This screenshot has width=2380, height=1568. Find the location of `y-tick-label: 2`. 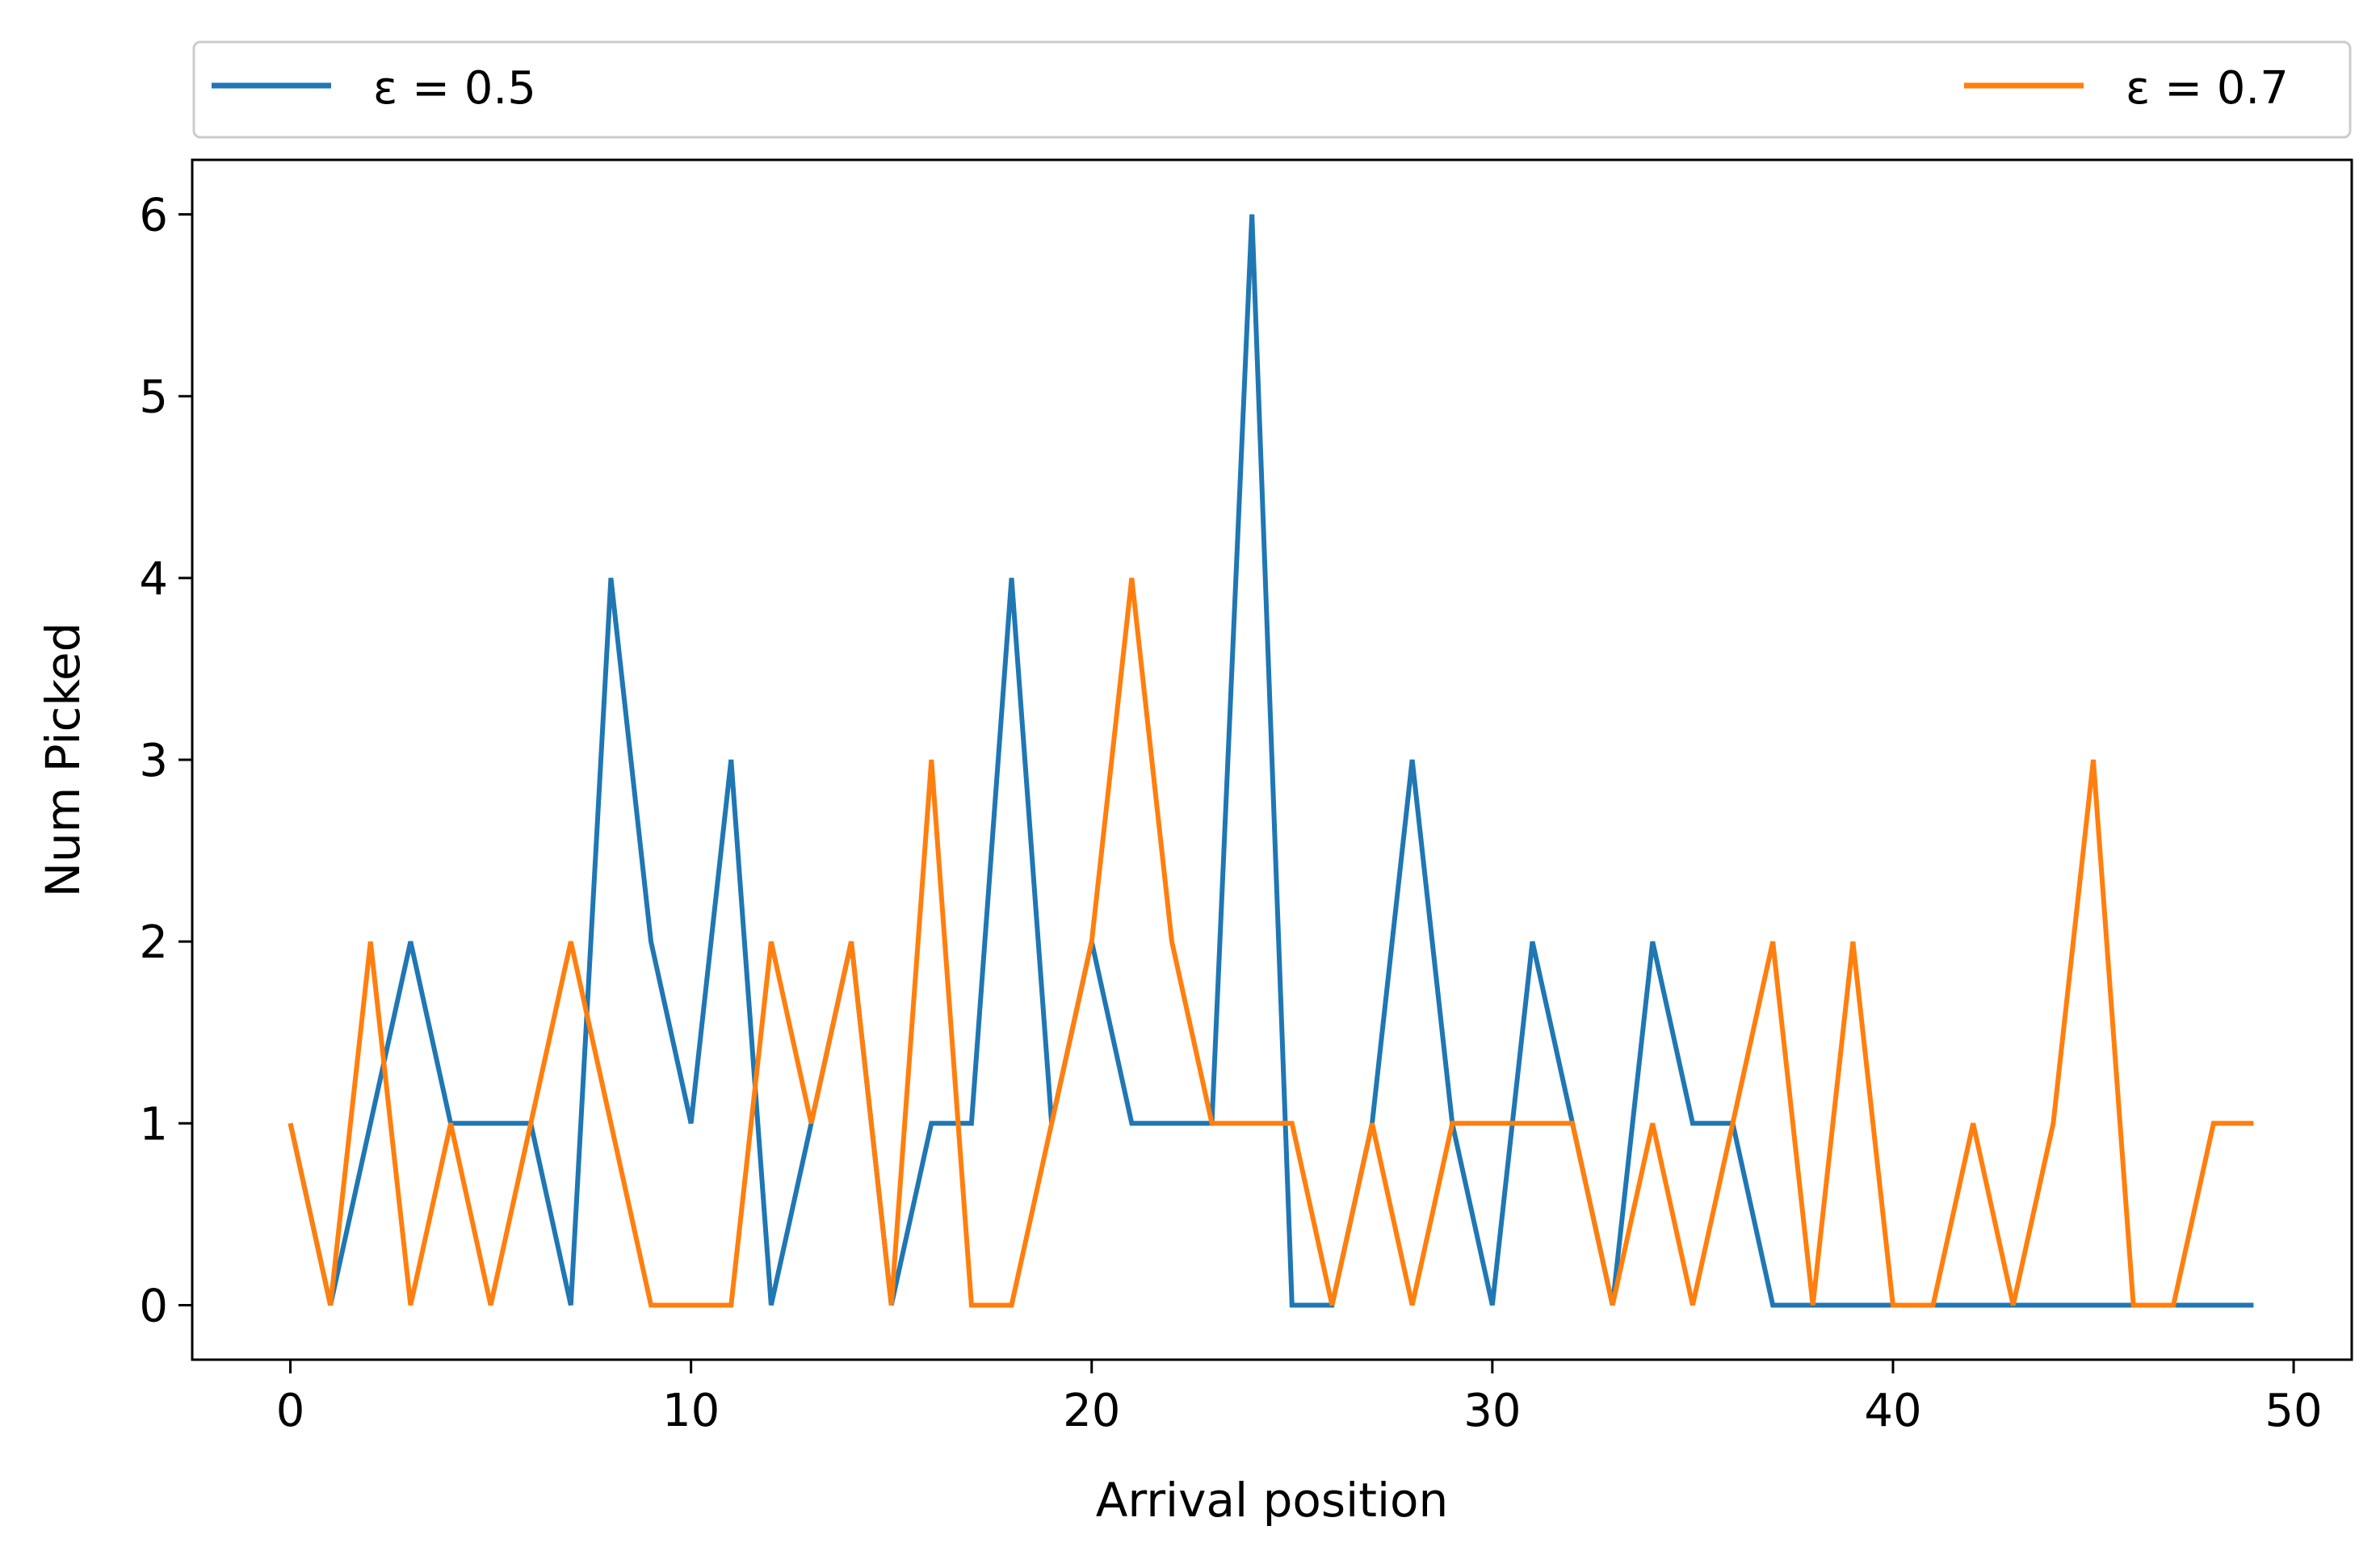

y-tick-label: 2 is located at coordinates (153, 942).